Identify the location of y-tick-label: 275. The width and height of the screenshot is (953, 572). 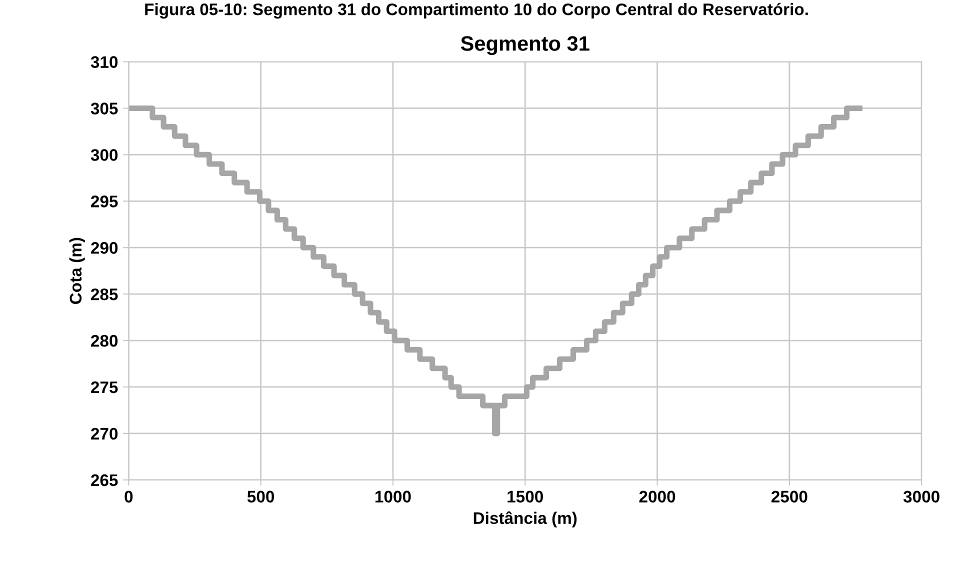
(104, 387).